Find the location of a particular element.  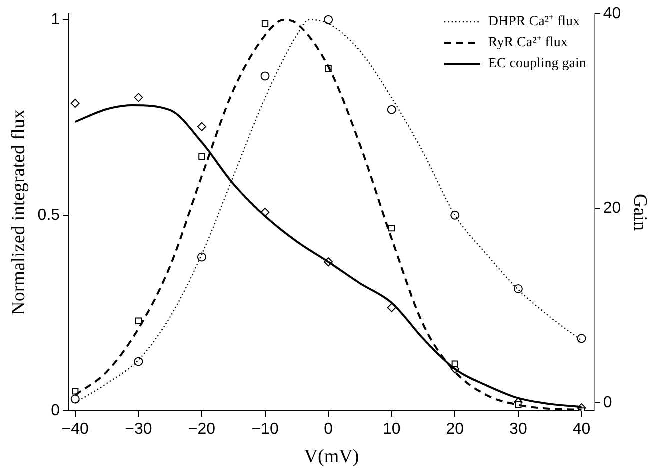

y2-tick-label: 0 is located at coordinates (607, 403).